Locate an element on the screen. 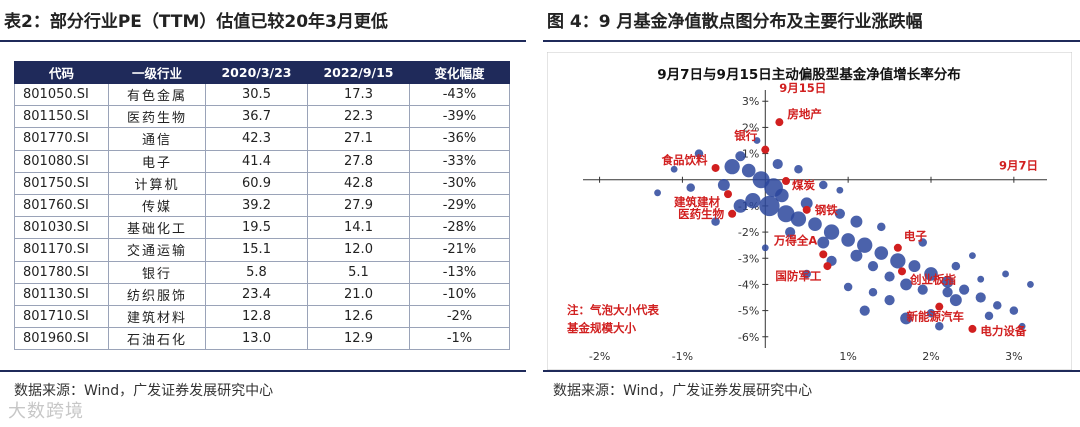  cell-pe-2022: 21.0 is located at coordinates (358, 294).